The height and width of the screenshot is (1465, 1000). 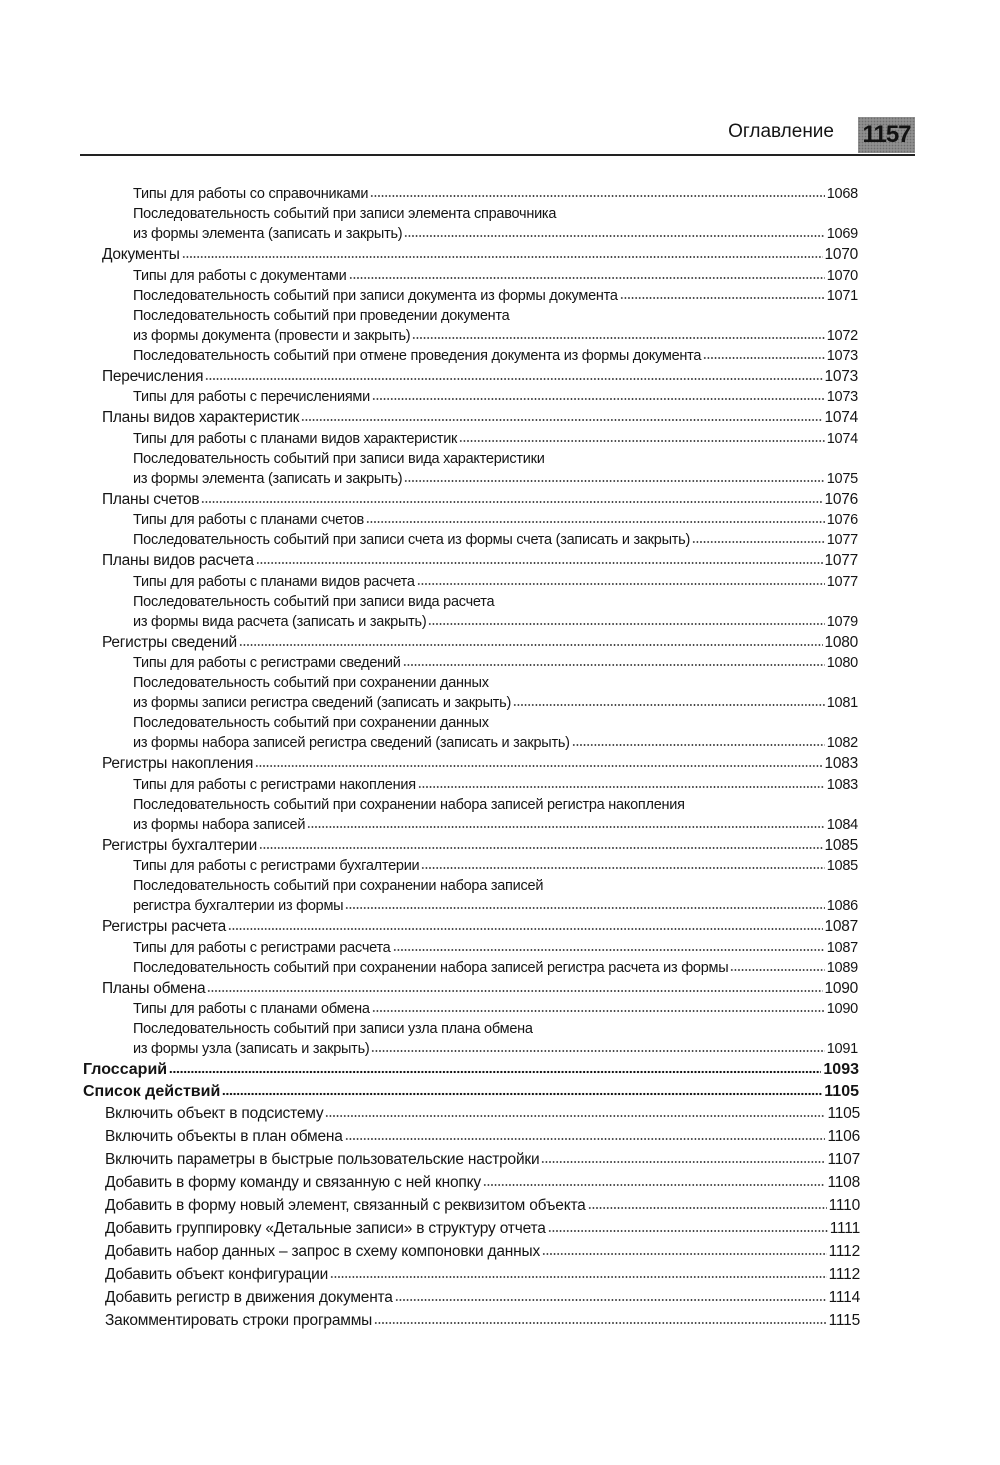 What do you see at coordinates (262, 947) in the screenshot?
I see `toc-entry-title: Типы для работы с регистрами расчета` at bounding box center [262, 947].